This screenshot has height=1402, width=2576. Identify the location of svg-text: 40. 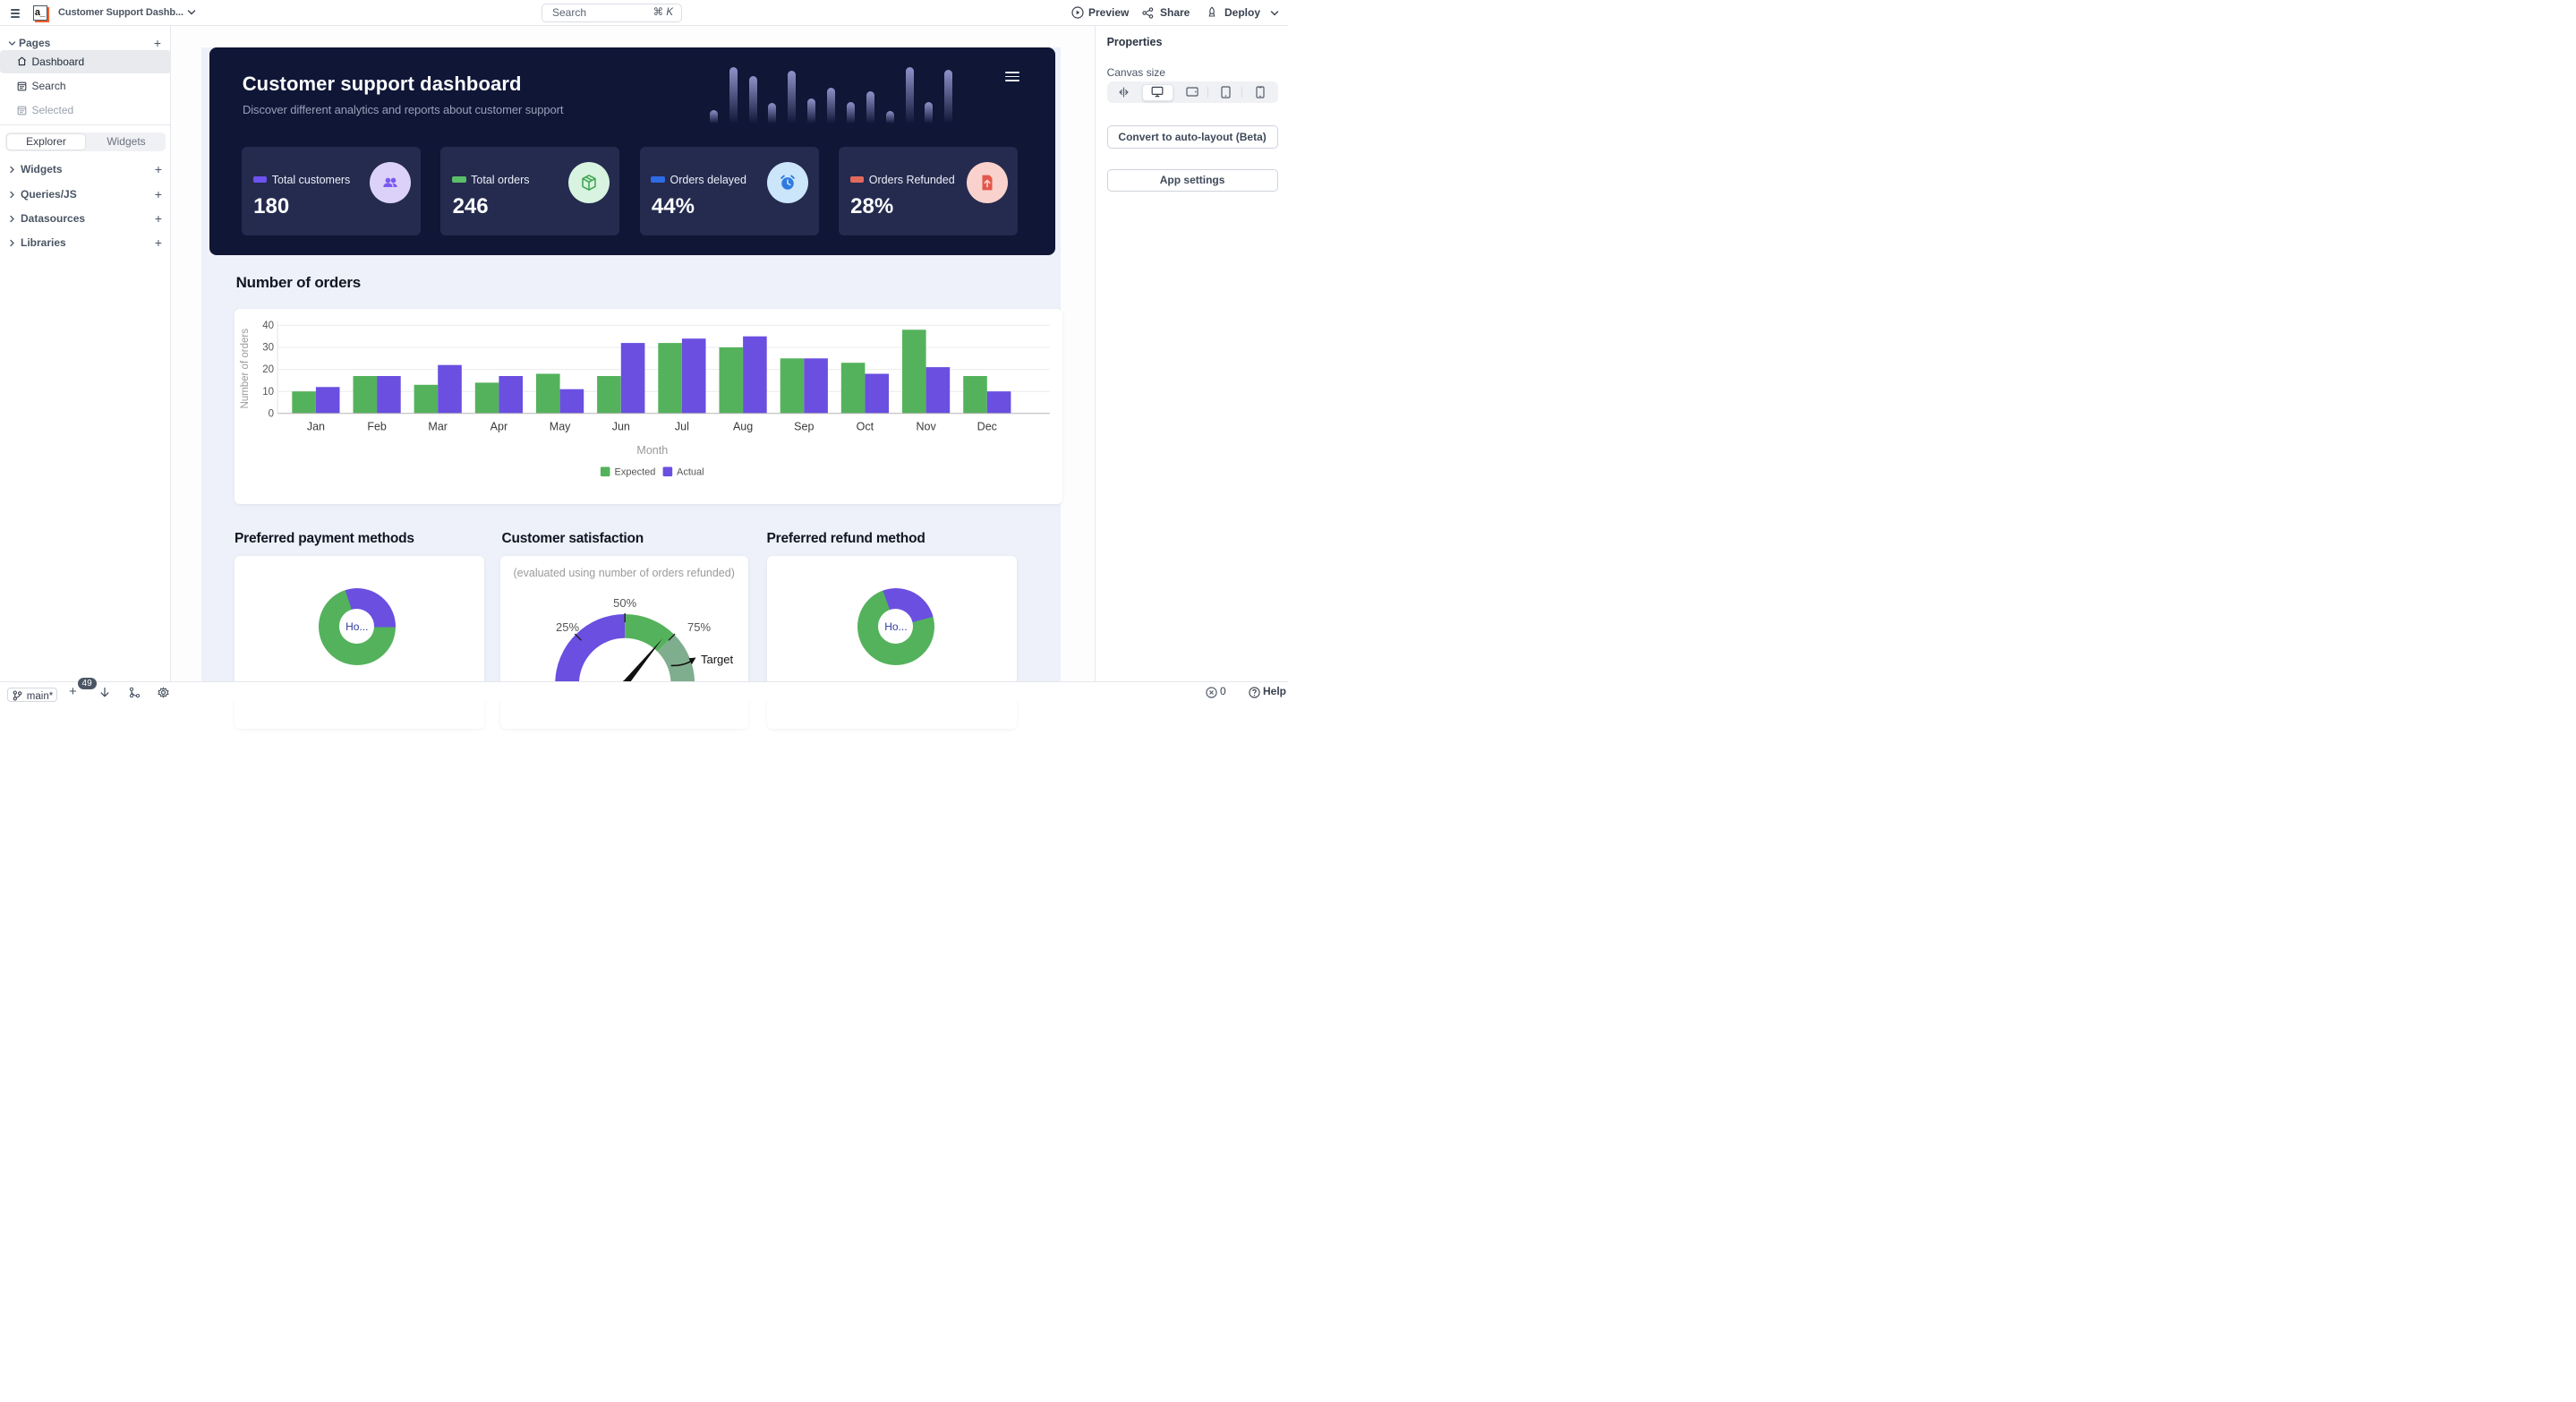
(268, 326).